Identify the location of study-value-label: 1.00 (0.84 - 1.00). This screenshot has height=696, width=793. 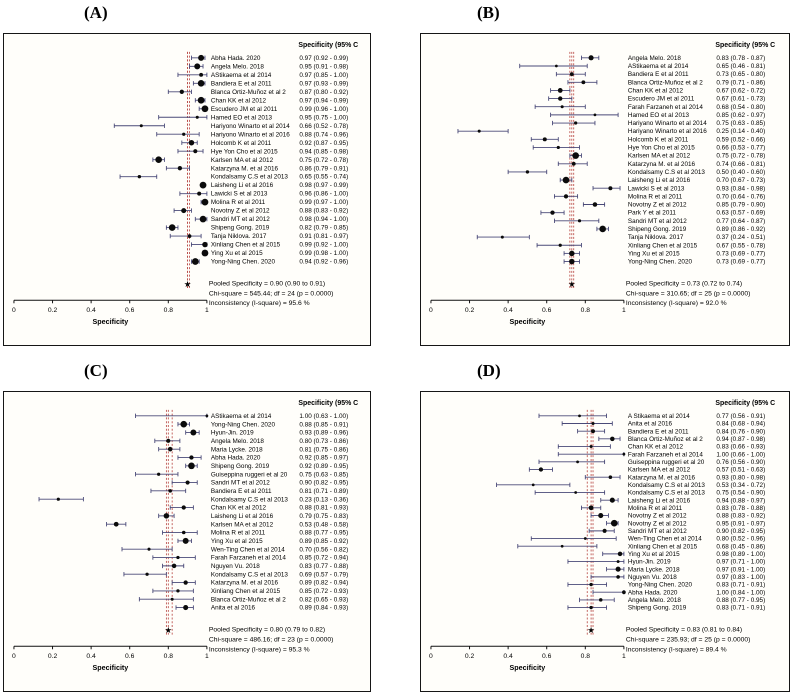
(740, 592).